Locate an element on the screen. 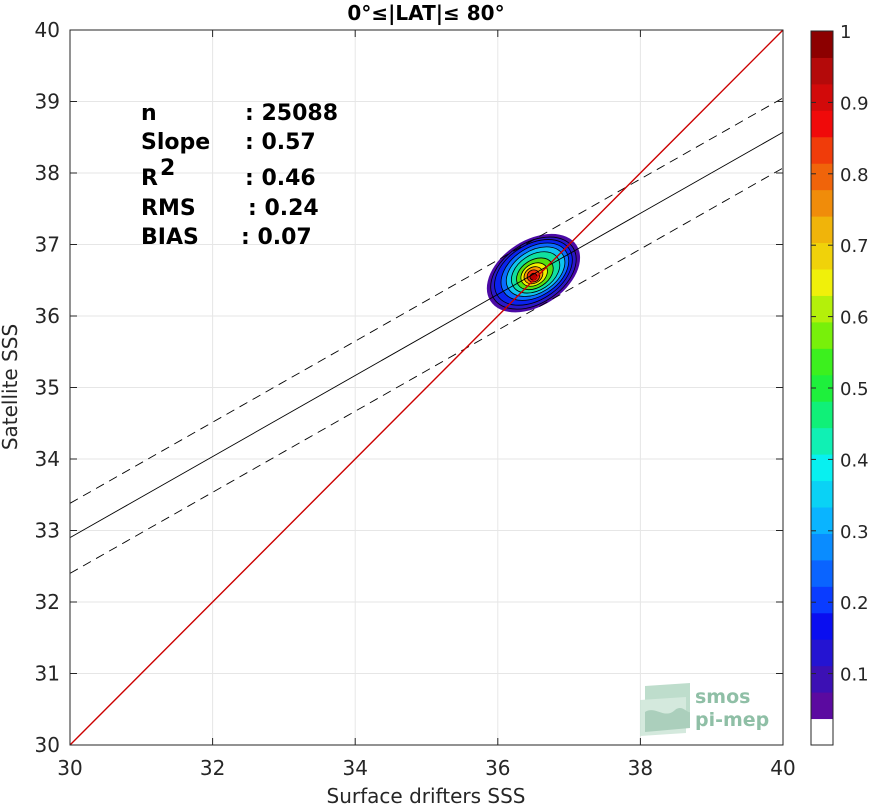  logo-graphic is located at coordinates (665, 709).